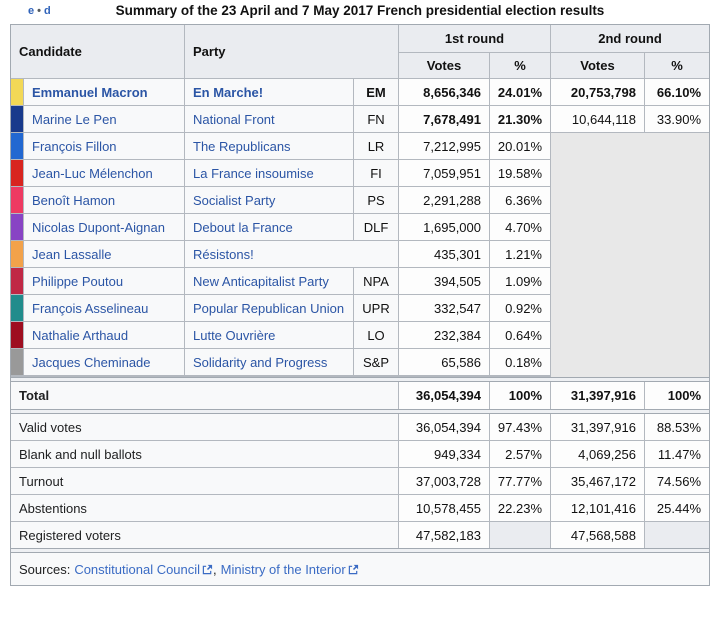 The width and height of the screenshot is (720, 623). Describe the element at coordinates (520, 281) in the screenshot. I see `round1-percent: 1.09%` at that location.